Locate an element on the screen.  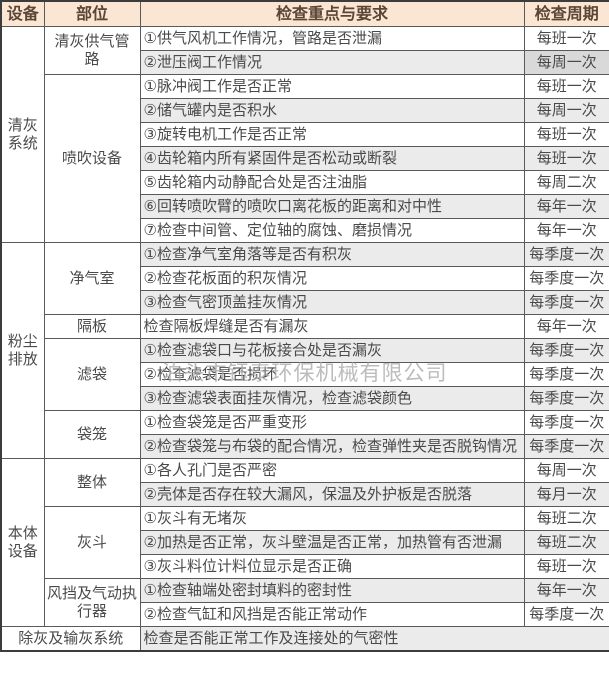
part-cell: 整体 is located at coordinates (92, 482).